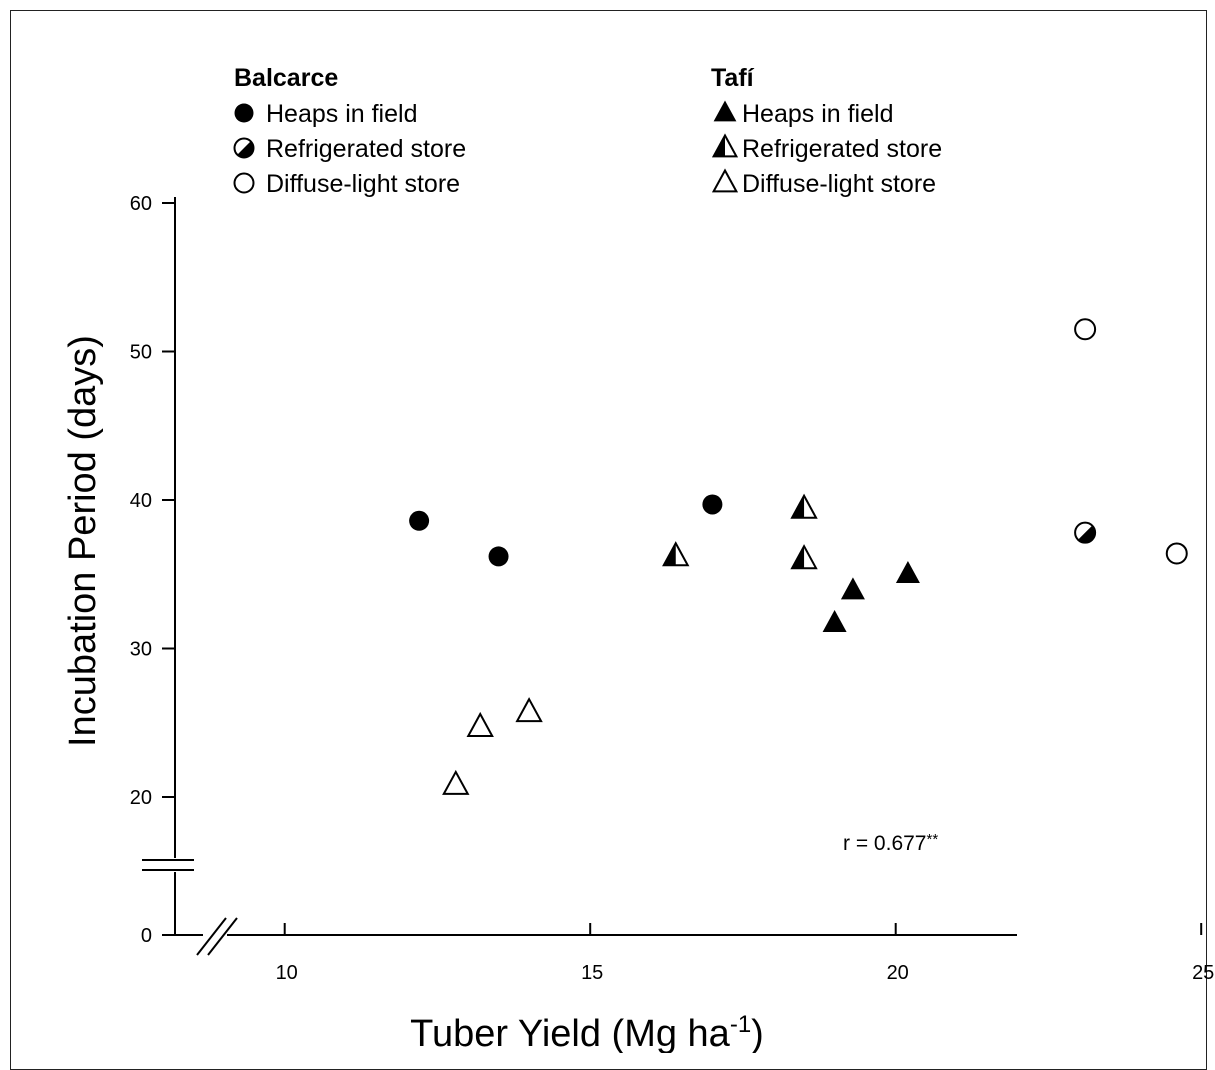 Image resolution: width=1215 pixels, height=1070 pixels. I want to click on y-tick: 20, so click(152, 798).